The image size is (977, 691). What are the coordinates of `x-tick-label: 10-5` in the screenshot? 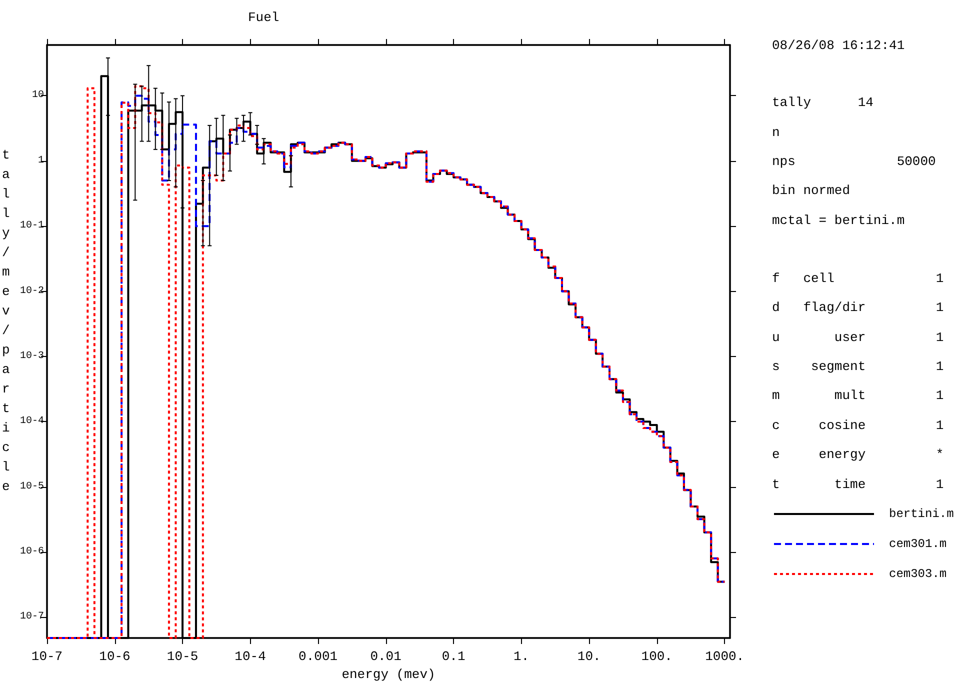 It's located at (182, 656).